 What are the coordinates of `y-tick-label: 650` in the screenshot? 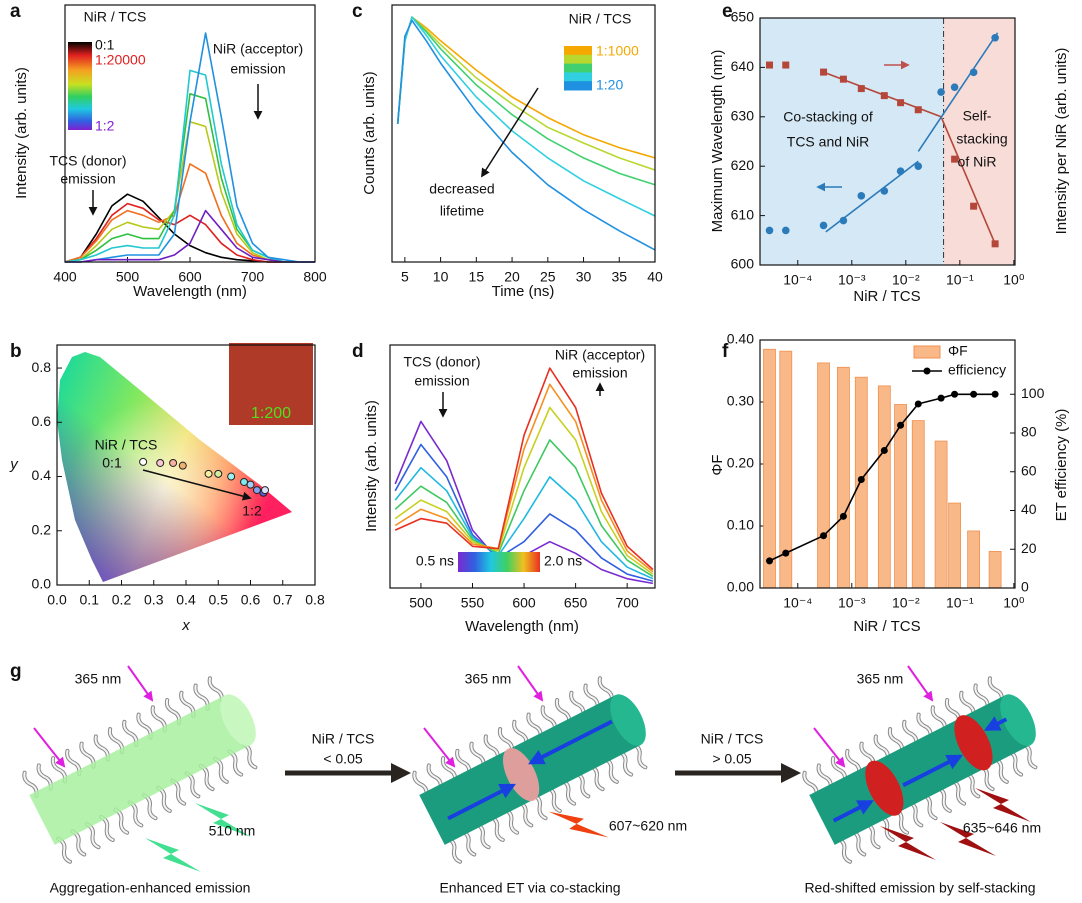 It's located at (743, 17).